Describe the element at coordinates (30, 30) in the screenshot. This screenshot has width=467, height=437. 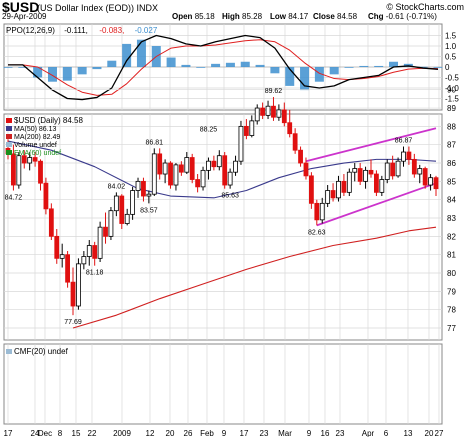
I see `ppo-legend-text: PPO(12,26,9)` at that location.